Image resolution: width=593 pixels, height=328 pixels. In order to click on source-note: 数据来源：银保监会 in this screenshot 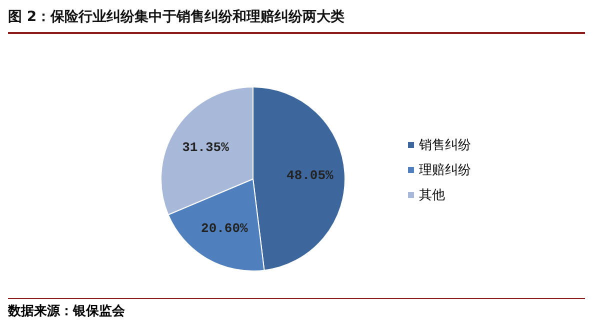, I will do `click(66, 311)`.